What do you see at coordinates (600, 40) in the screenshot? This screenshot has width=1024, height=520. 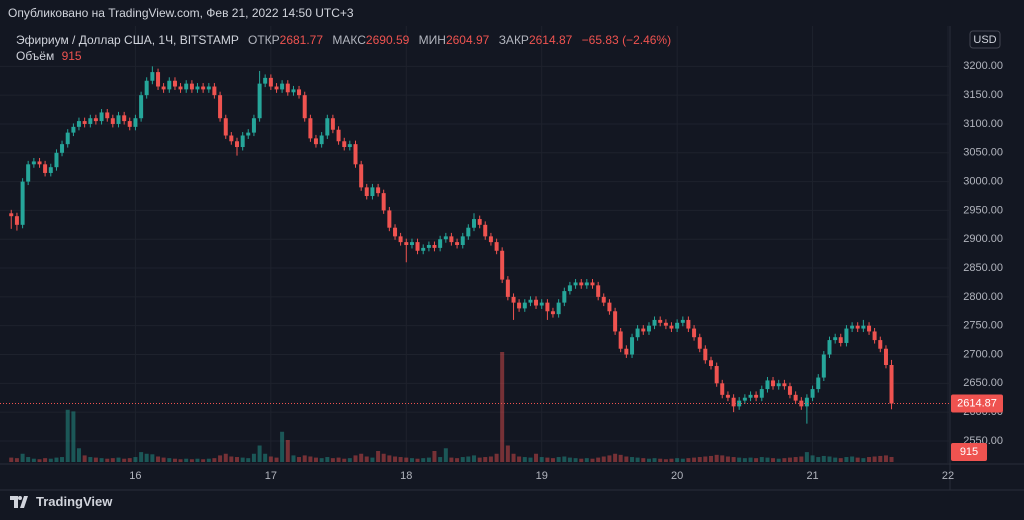 I see `change-value: −65.83` at bounding box center [600, 40].